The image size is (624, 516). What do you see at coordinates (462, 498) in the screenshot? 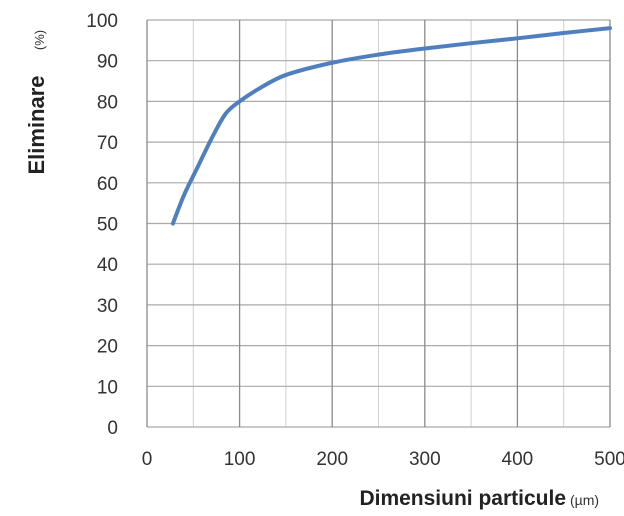
I see `x-axis-title: Dimensiuni particule` at bounding box center [462, 498].